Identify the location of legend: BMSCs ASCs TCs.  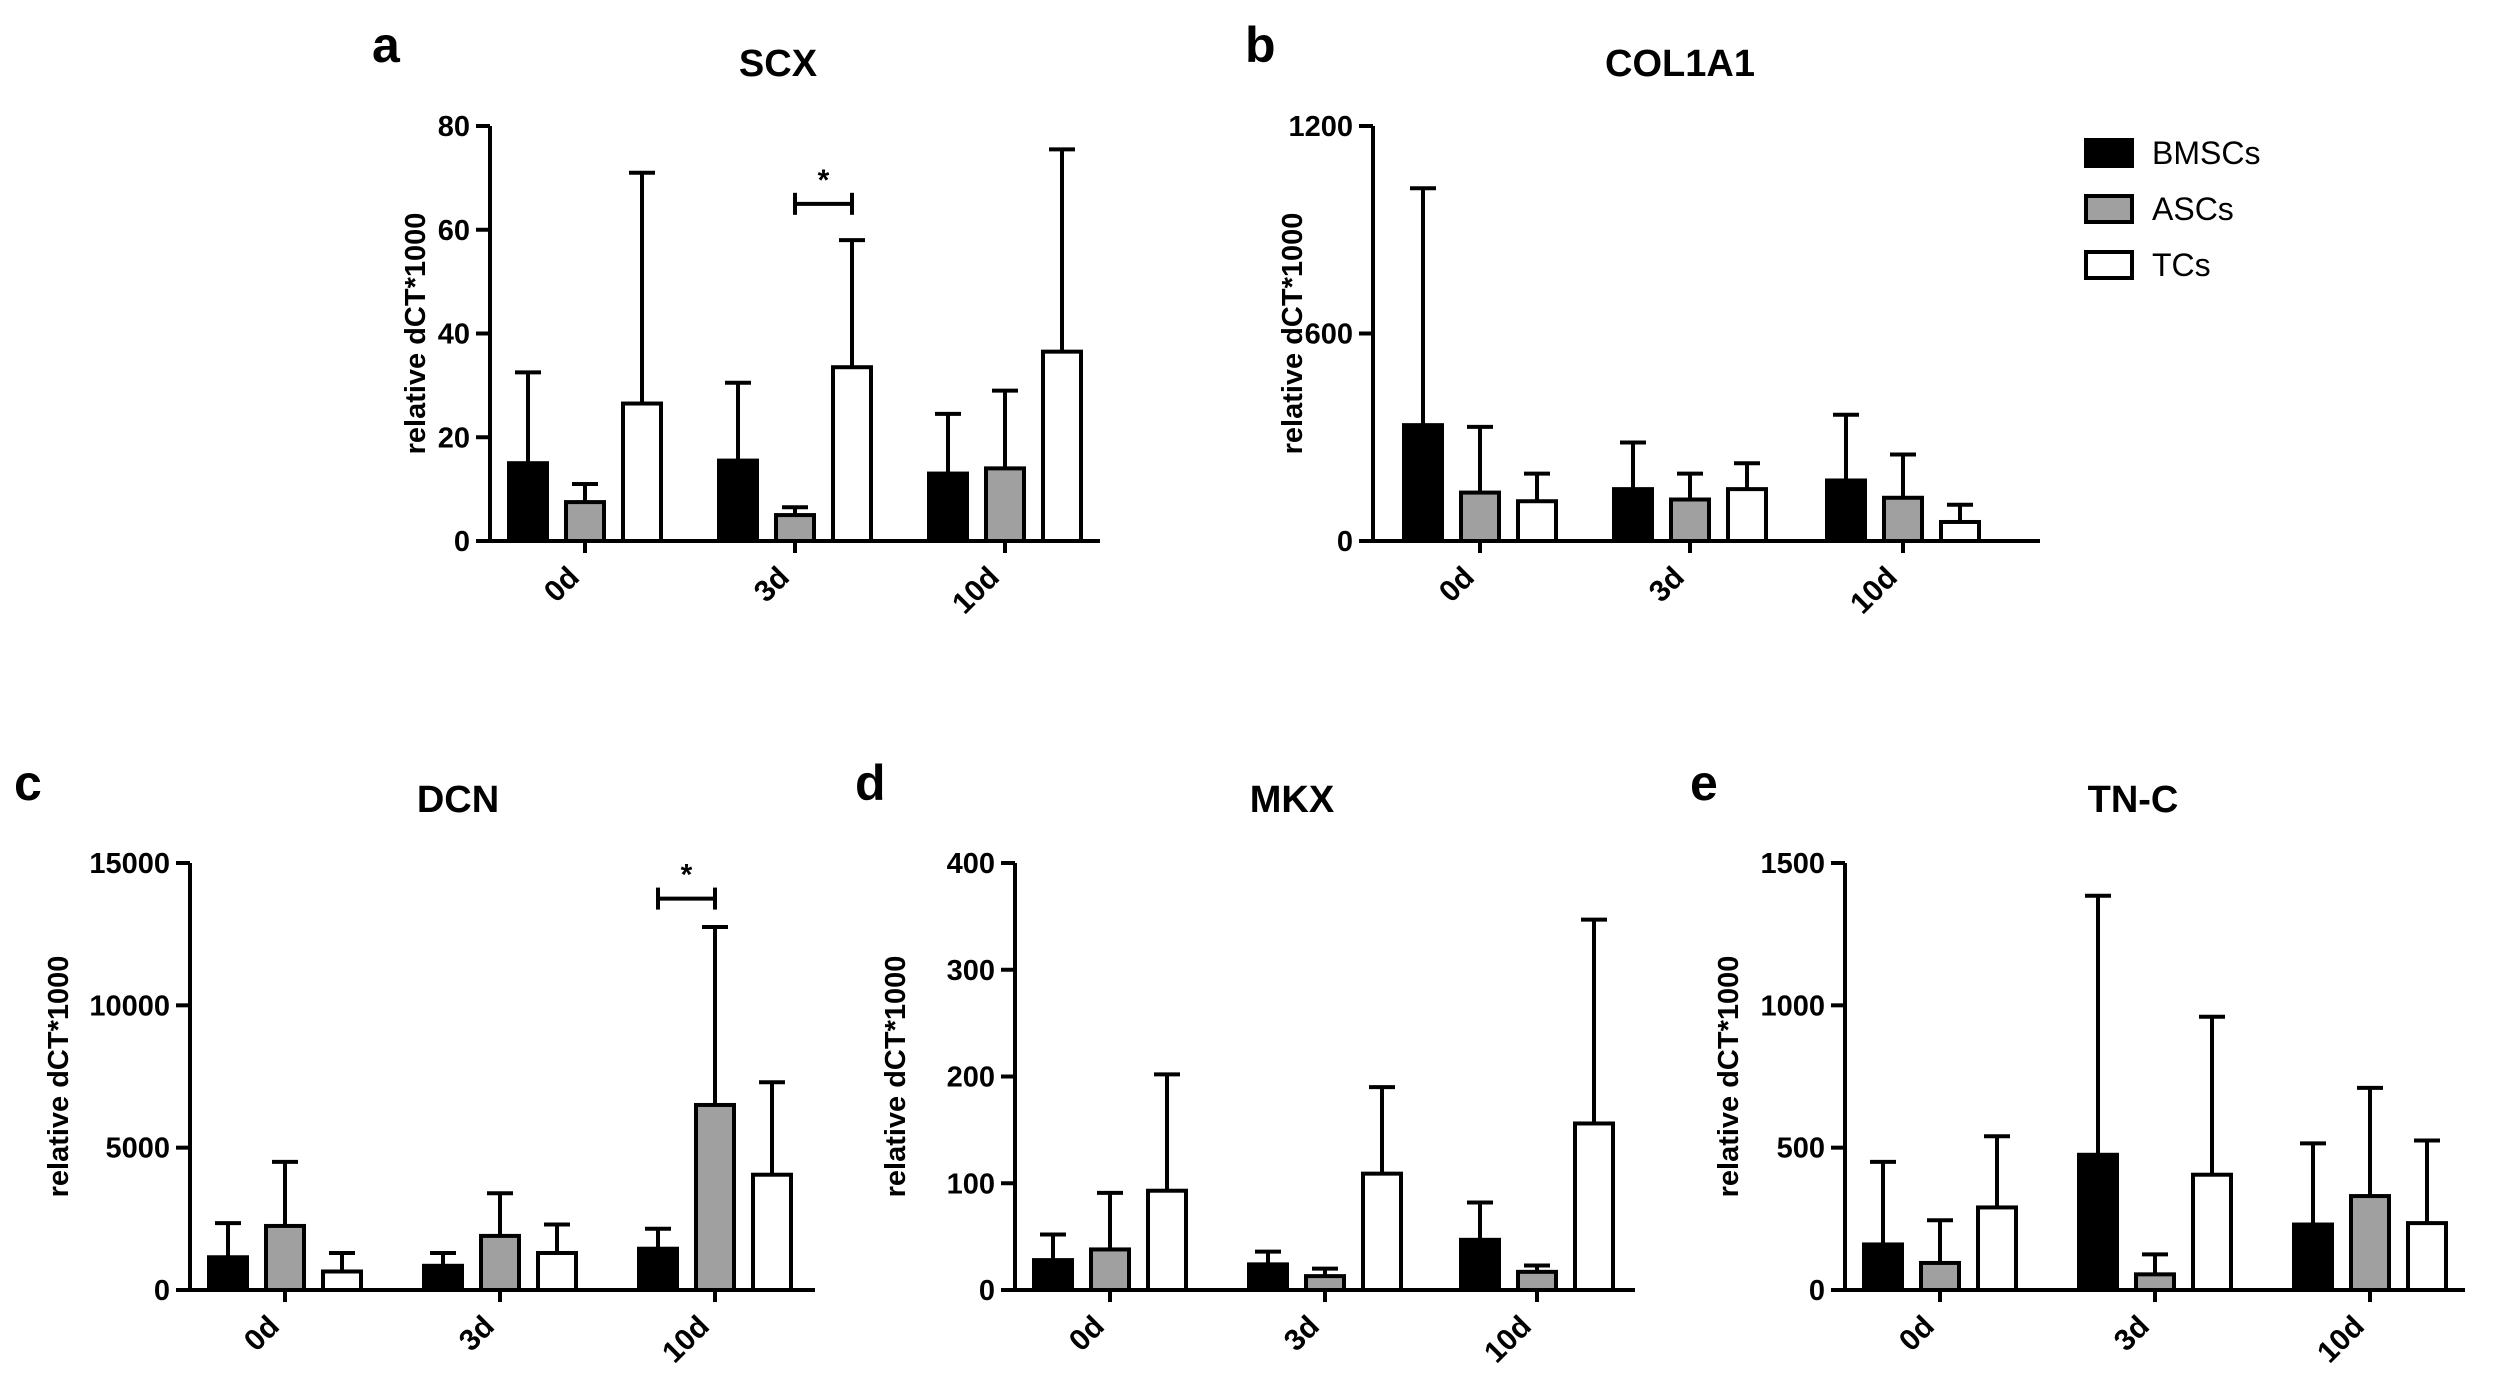
(2172, 209).